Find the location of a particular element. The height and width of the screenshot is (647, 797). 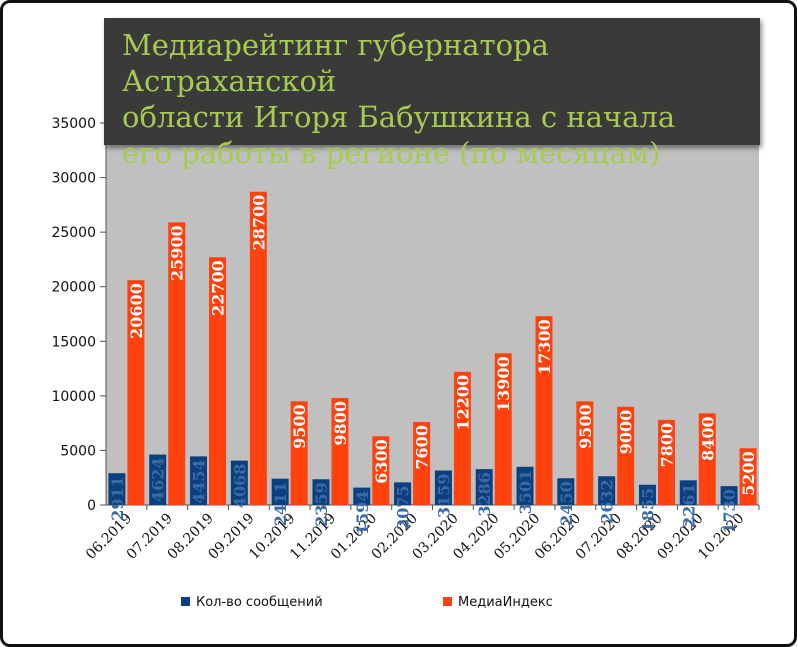

y-tick-label: 0 is located at coordinates (91, 506).